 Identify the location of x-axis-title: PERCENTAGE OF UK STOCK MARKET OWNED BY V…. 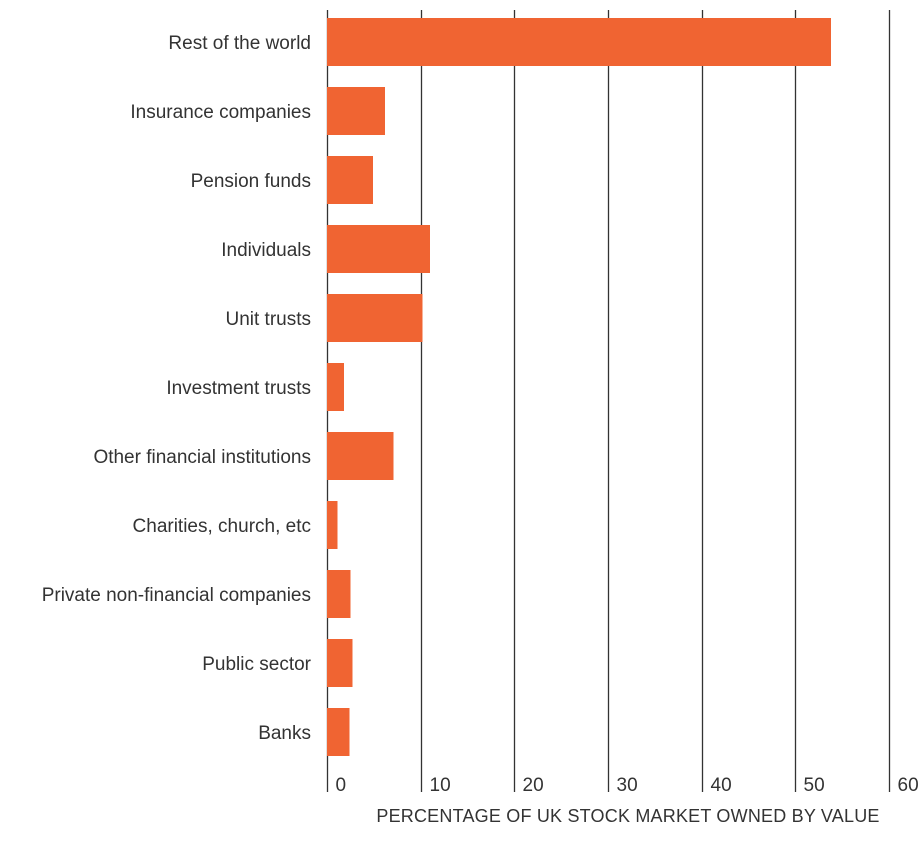
(627, 816).